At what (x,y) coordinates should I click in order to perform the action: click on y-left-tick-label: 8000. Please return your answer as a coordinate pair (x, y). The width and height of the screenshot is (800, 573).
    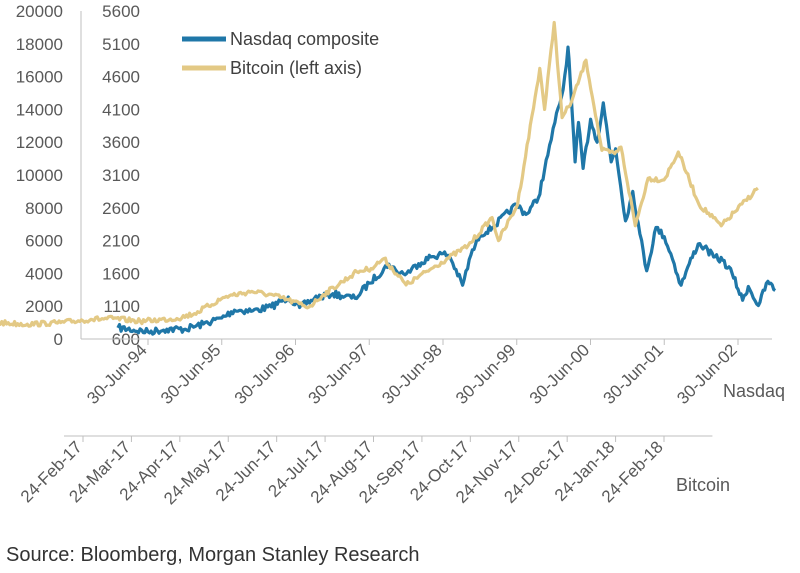
    Looking at the image, I should click on (44, 208).